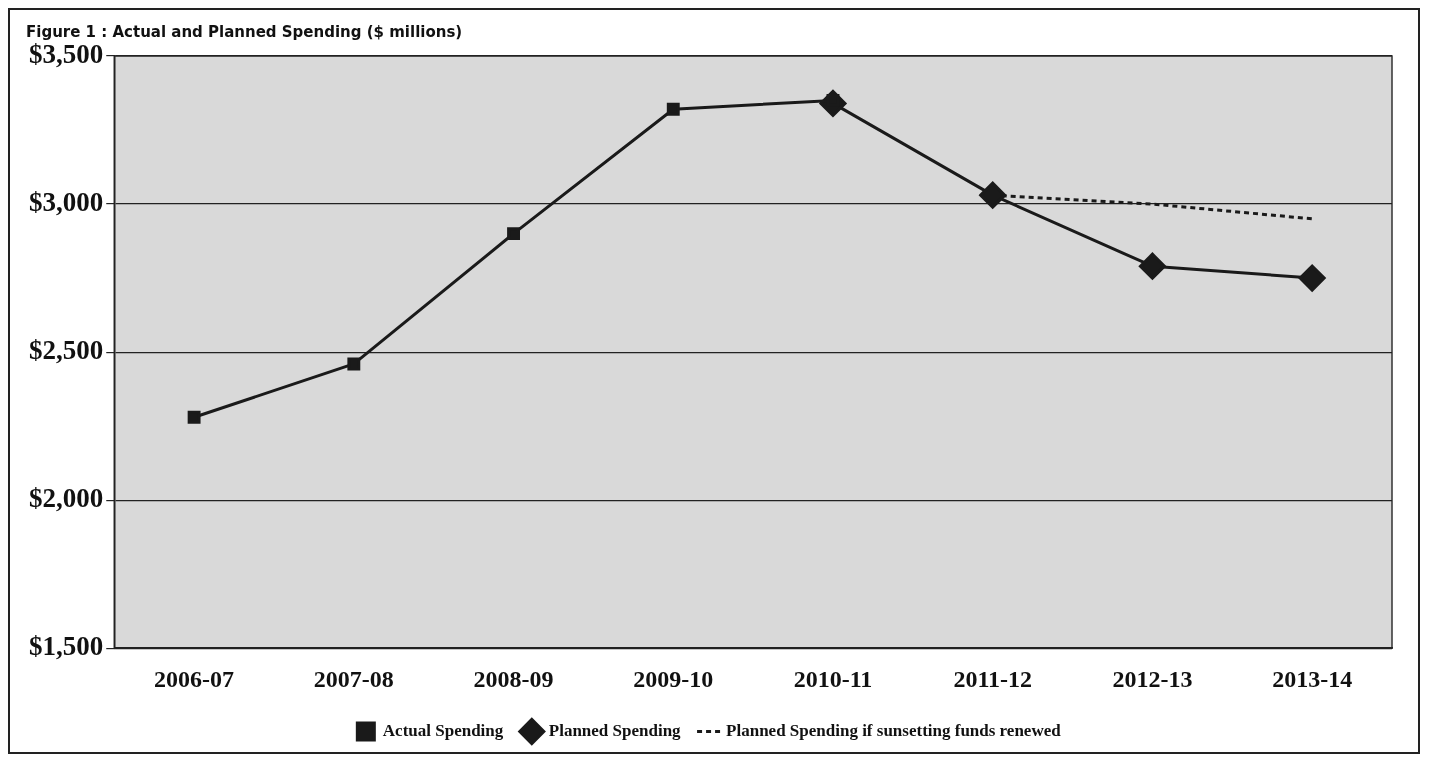 This screenshot has width=1434, height=770. I want to click on x-tick-label: 2007-08, so click(353, 678).